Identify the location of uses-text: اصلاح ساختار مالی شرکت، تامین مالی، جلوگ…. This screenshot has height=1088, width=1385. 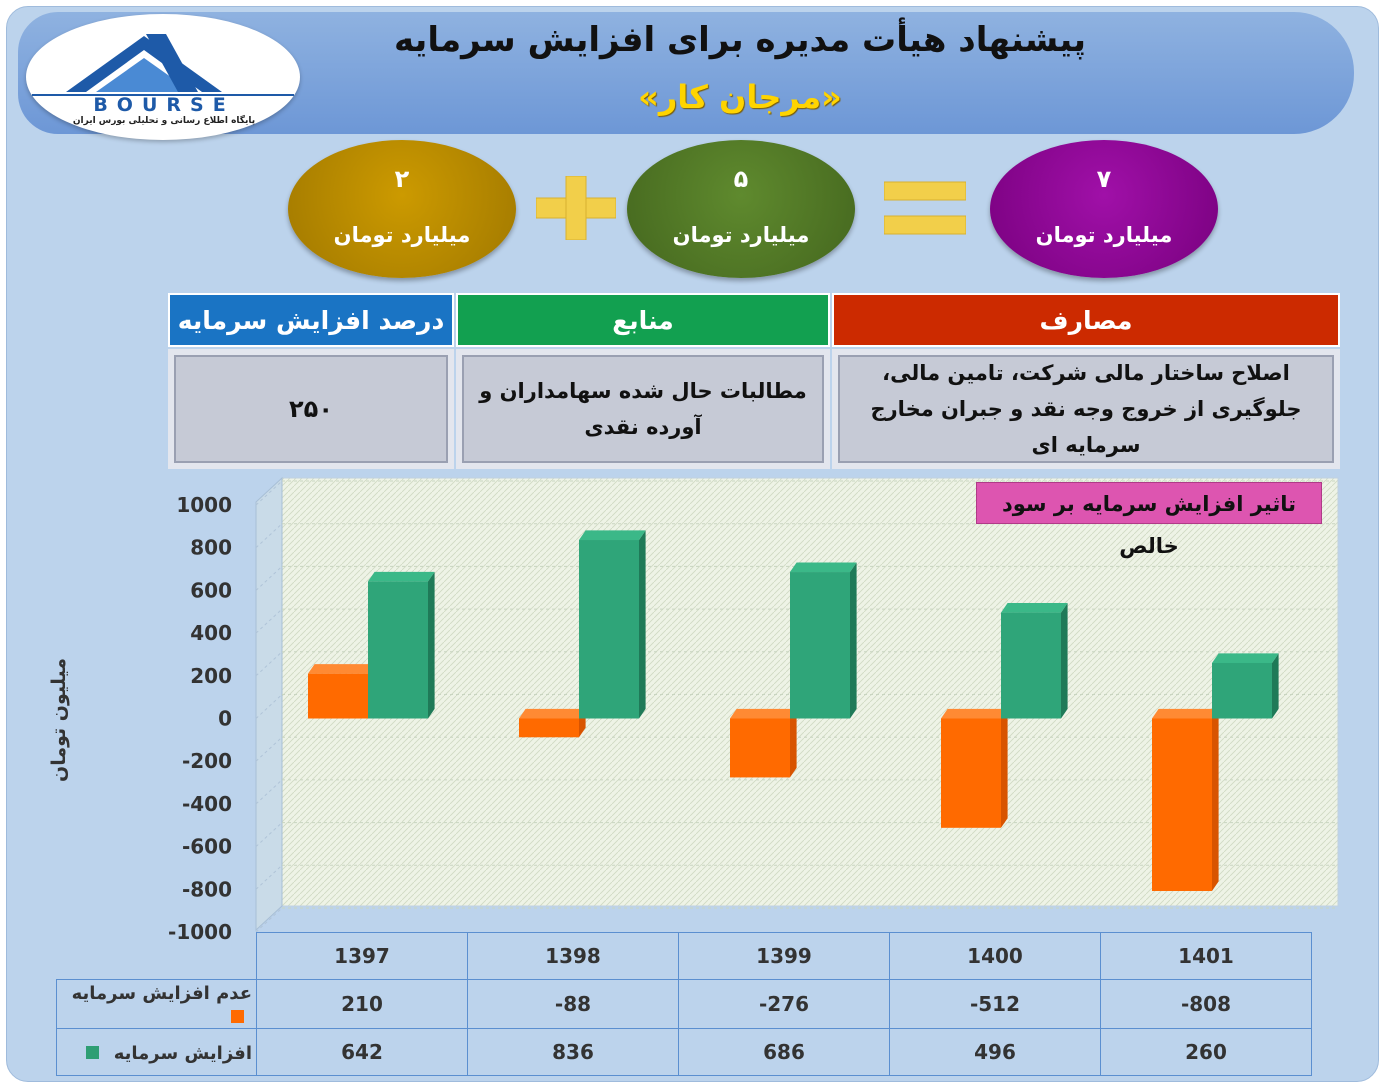
(1086, 409).